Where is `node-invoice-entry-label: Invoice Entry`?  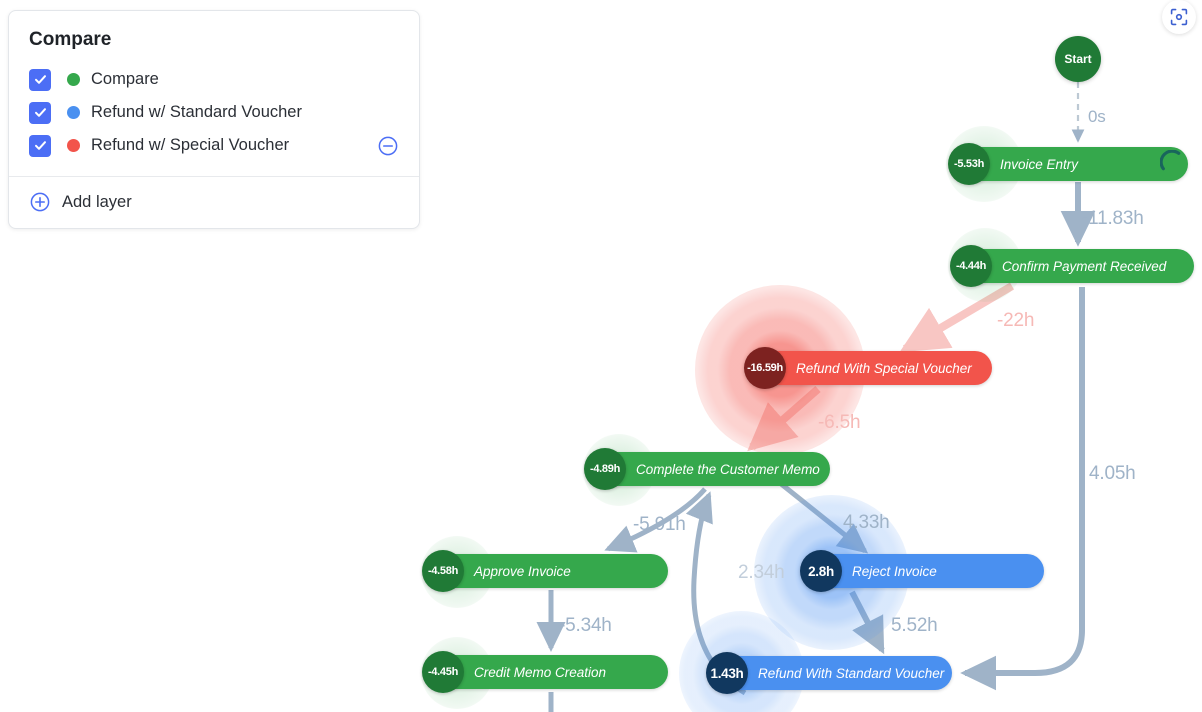 node-invoice-entry-label: Invoice Entry is located at coordinates (1039, 164).